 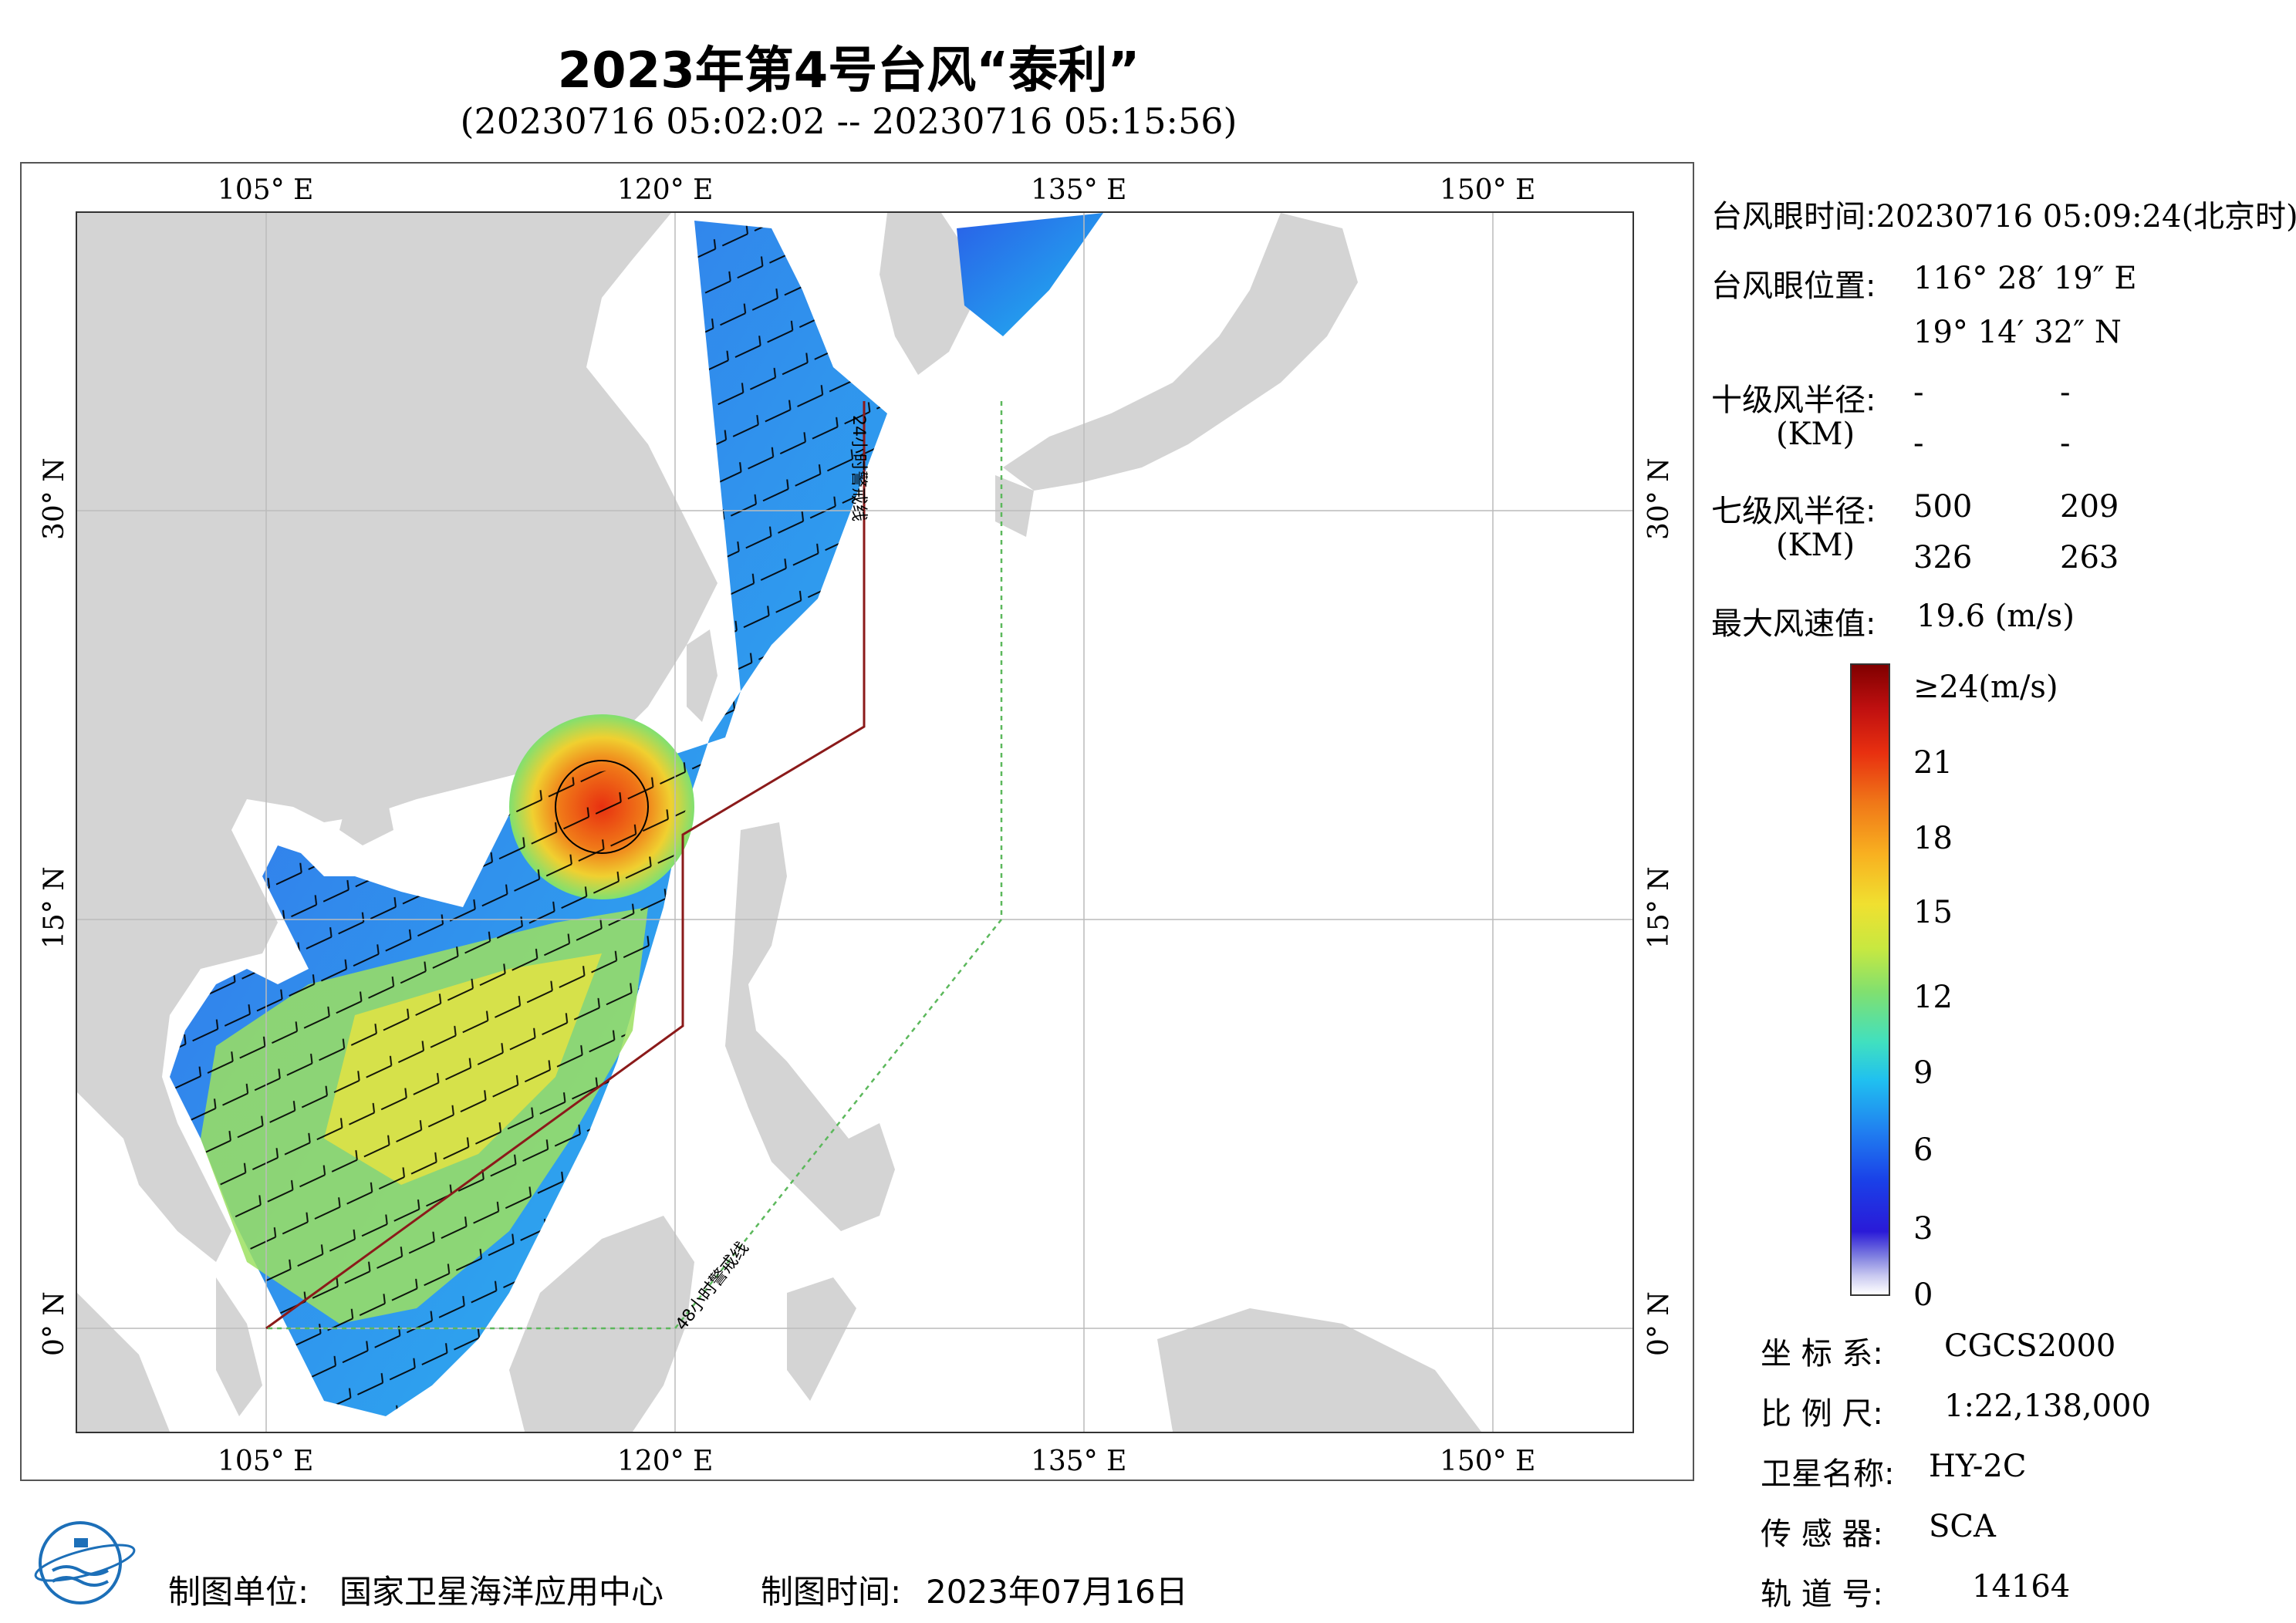 What do you see at coordinates (1822, 1354) in the screenshot?
I see `crs-label: 坐 标 系:` at bounding box center [1822, 1354].